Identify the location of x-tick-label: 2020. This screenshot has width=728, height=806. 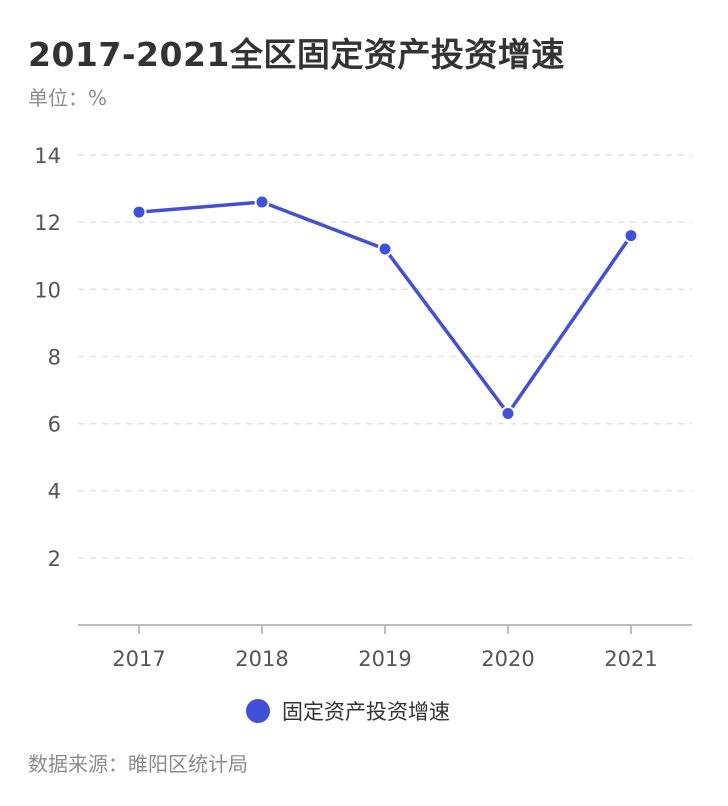
(507, 659).